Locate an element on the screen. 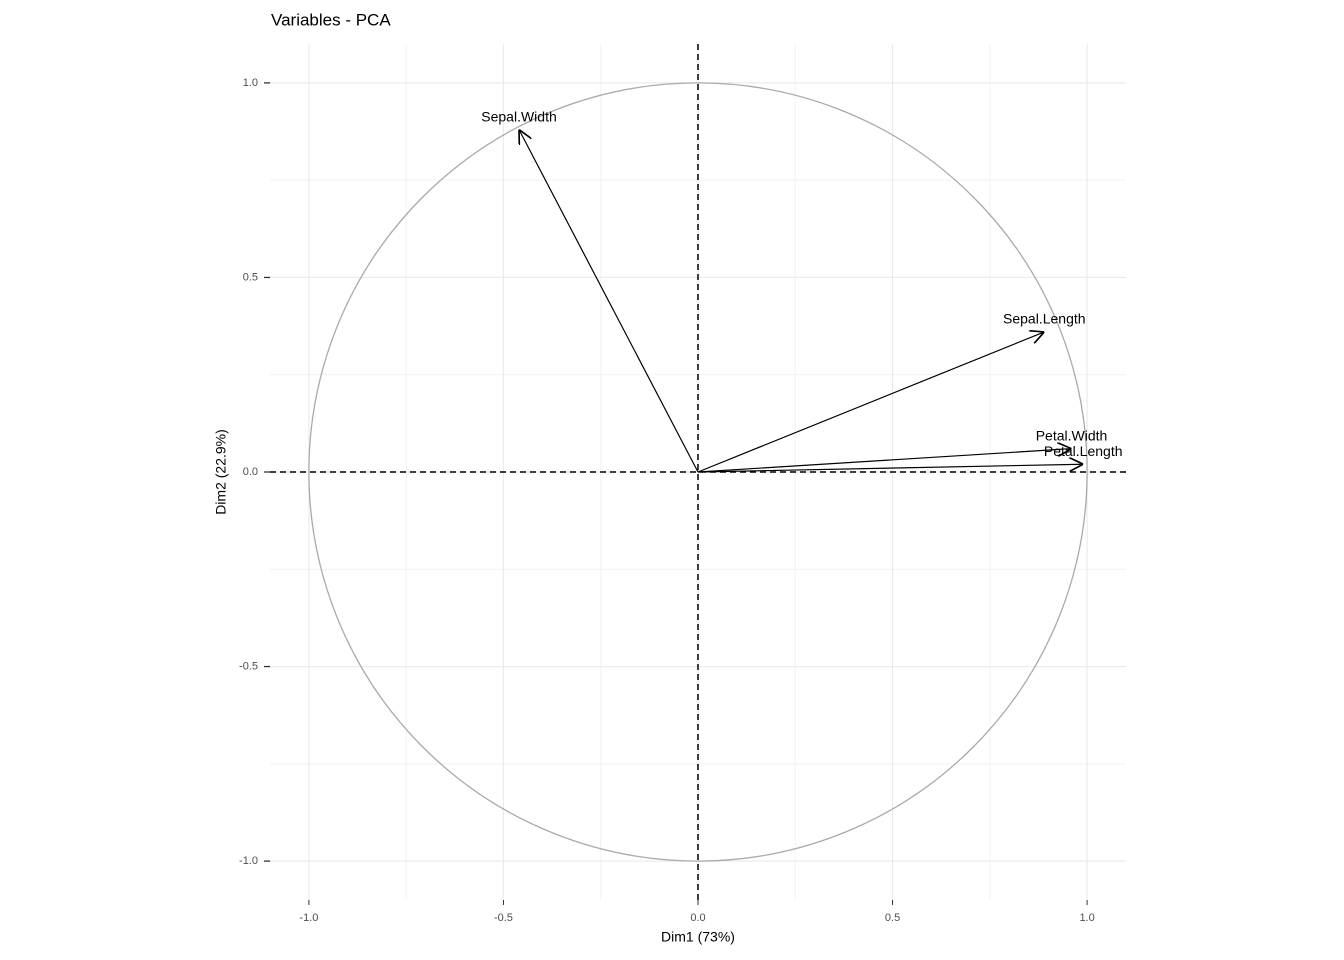  x-axis-label: Dim1 (73%) is located at coordinates (698, 937).